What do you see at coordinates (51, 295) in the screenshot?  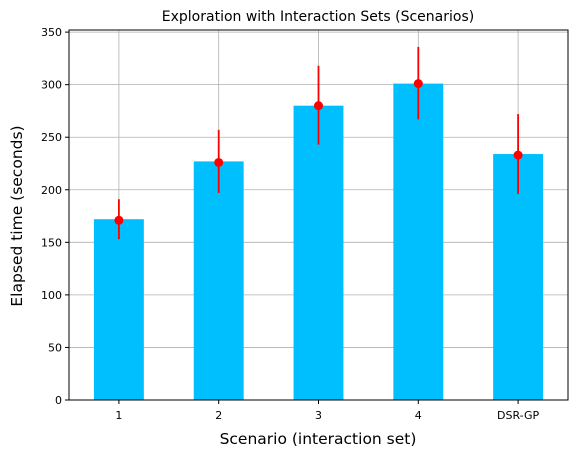 I see `y-tick-label: 100` at bounding box center [51, 295].